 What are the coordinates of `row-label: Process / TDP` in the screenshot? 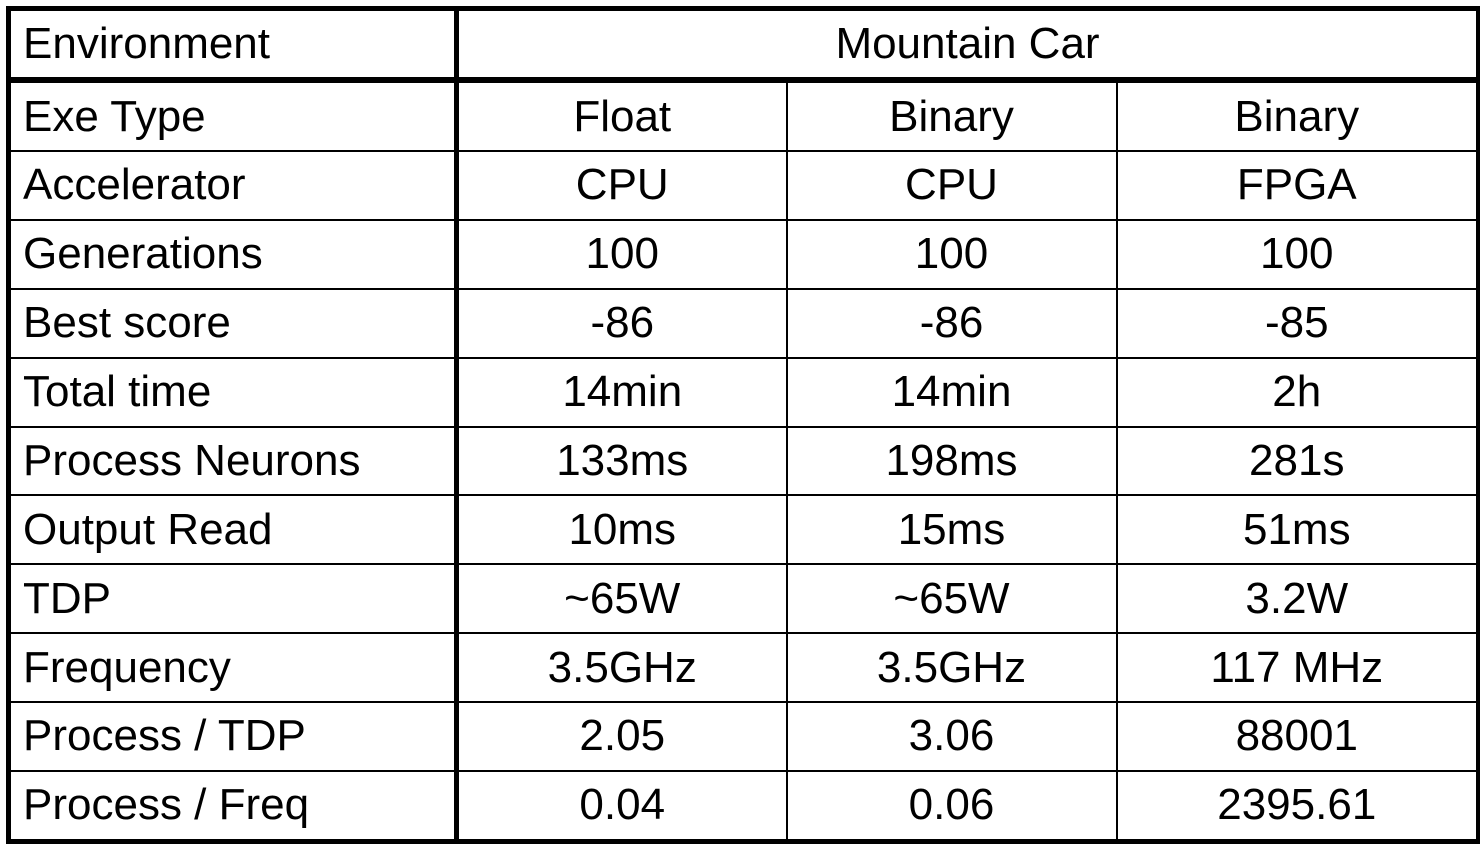 It's located at (233, 736).